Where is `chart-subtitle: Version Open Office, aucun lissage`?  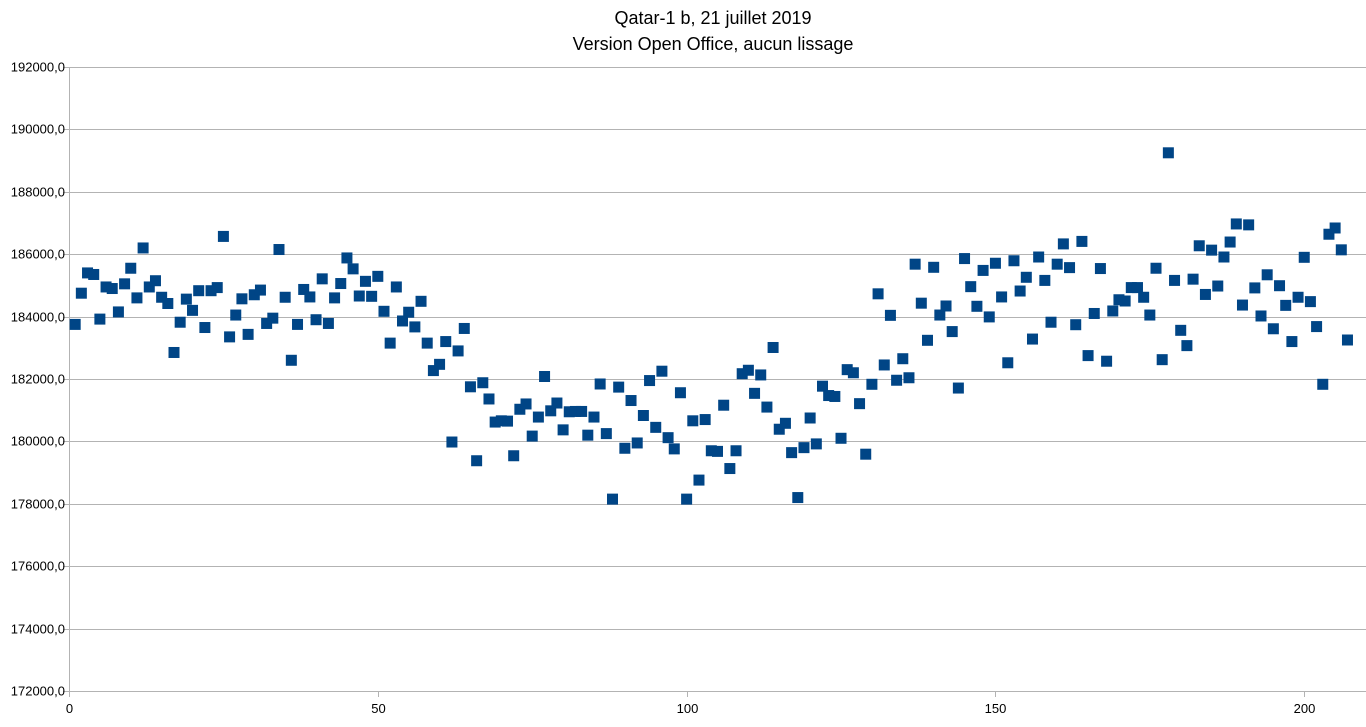
chart-subtitle: Version Open Office, aucun lissage is located at coordinates (713, 44).